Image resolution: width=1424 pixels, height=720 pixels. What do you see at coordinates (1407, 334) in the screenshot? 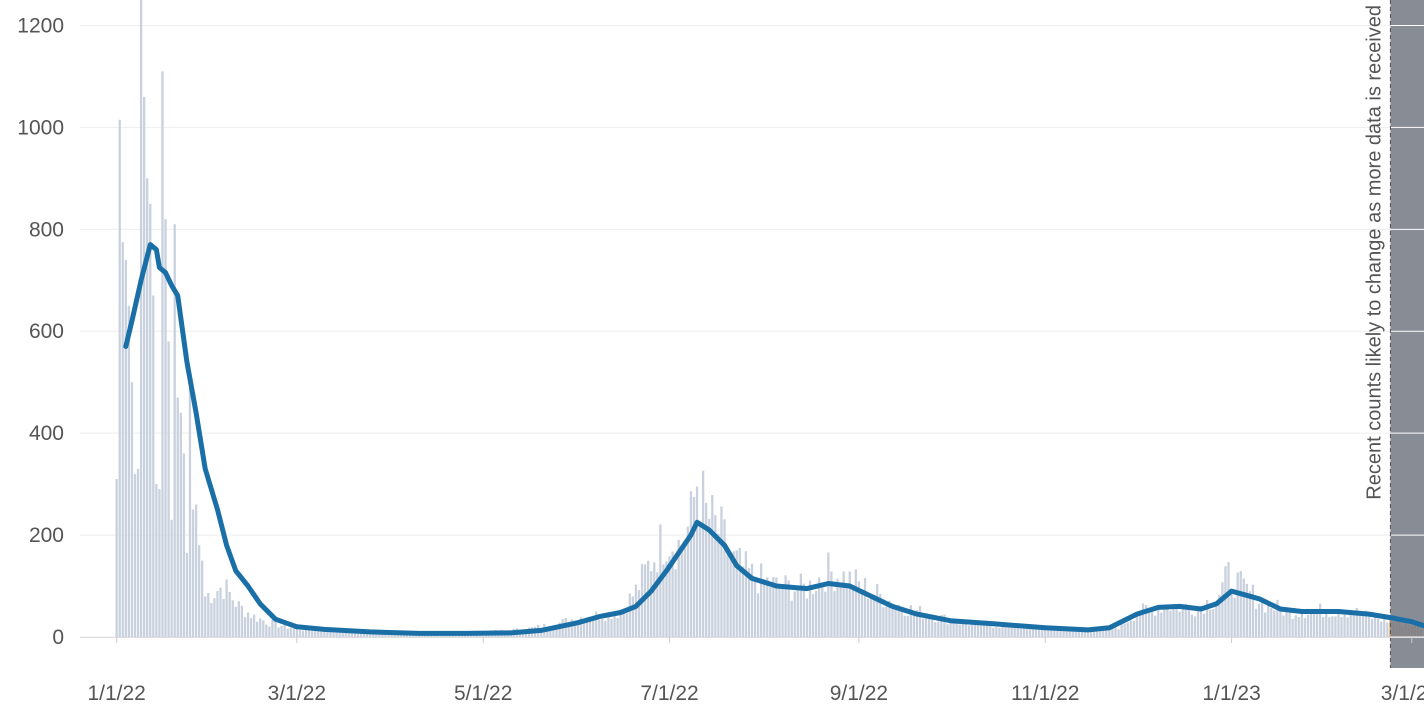
I see `incomplete-data-shade` at bounding box center [1407, 334].